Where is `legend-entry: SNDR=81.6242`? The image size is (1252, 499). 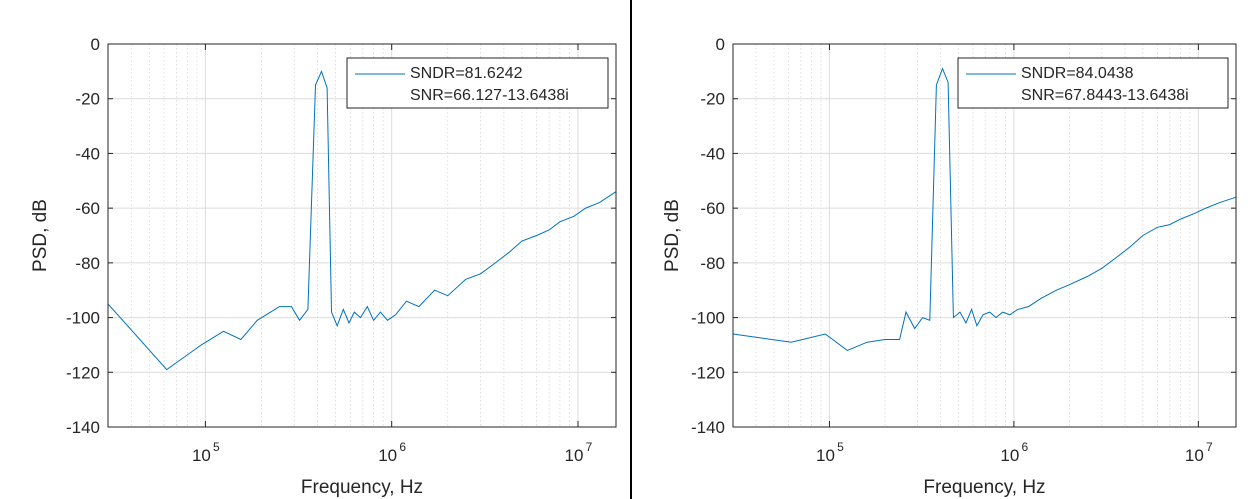 legend-entry: SNDR=81.6242 is located at coordinates (466, 73).